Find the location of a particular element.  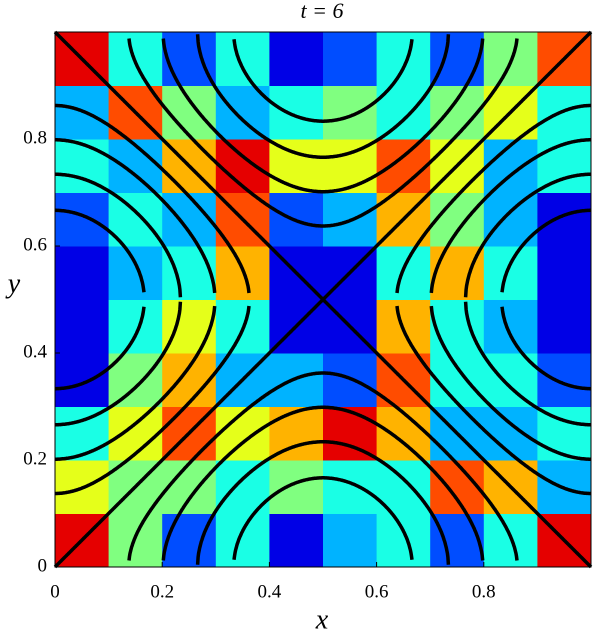

x-tick-label: 0.8 is located at coordinates (484, 591).